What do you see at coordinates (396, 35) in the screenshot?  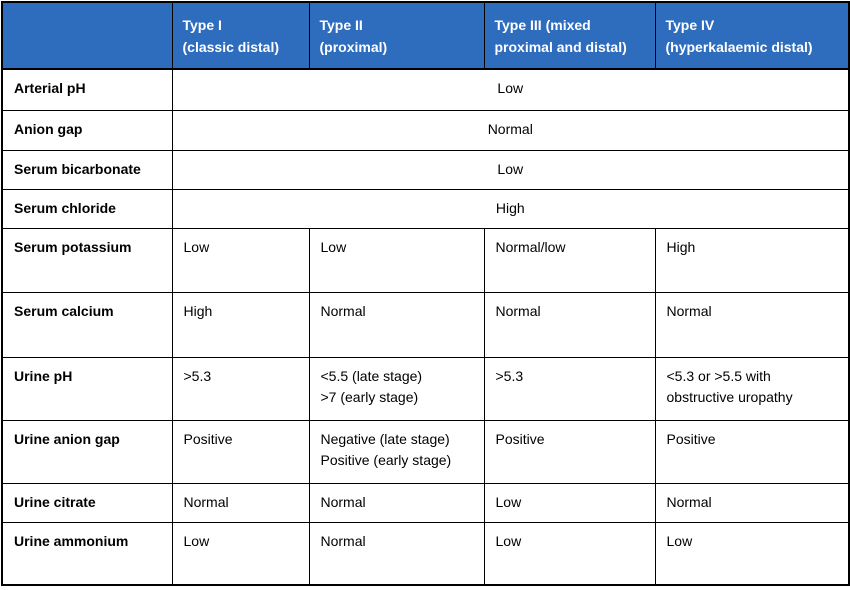 I see `column-header-type-2: Type II (proximal)` at bounding box center [396, 35].